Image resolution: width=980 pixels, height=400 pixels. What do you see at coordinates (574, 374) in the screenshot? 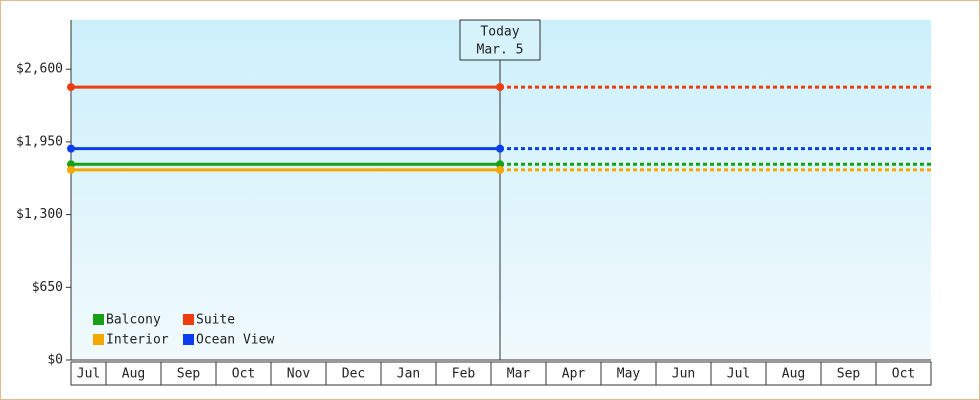
I see `x-tick-label: Apr` at bounding box center [574, 374].